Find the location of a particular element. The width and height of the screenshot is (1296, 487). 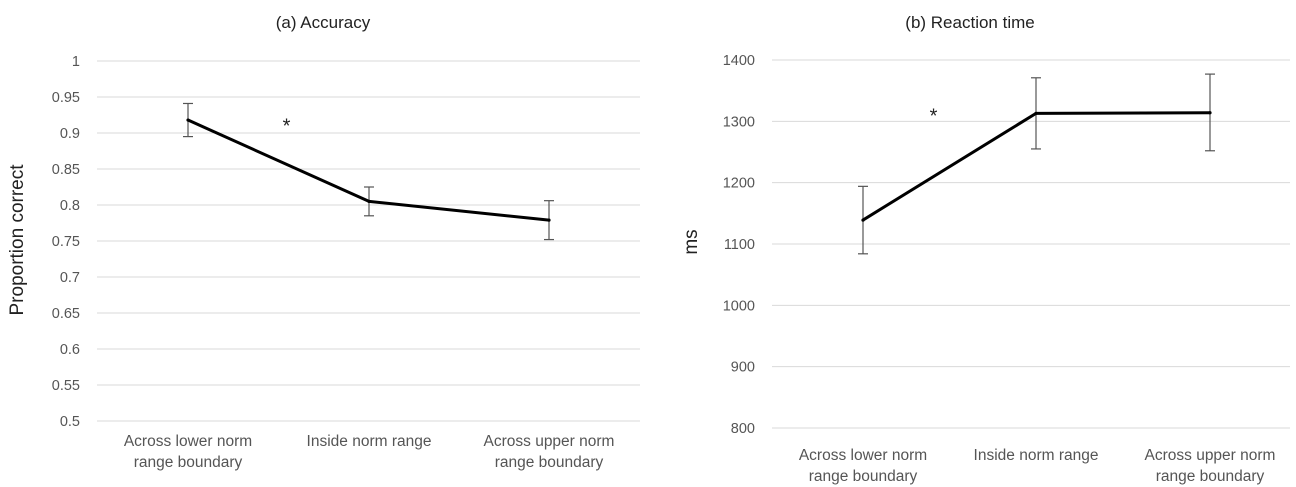

y-tick-label: 0.85 is located at coordinates (66, 170).